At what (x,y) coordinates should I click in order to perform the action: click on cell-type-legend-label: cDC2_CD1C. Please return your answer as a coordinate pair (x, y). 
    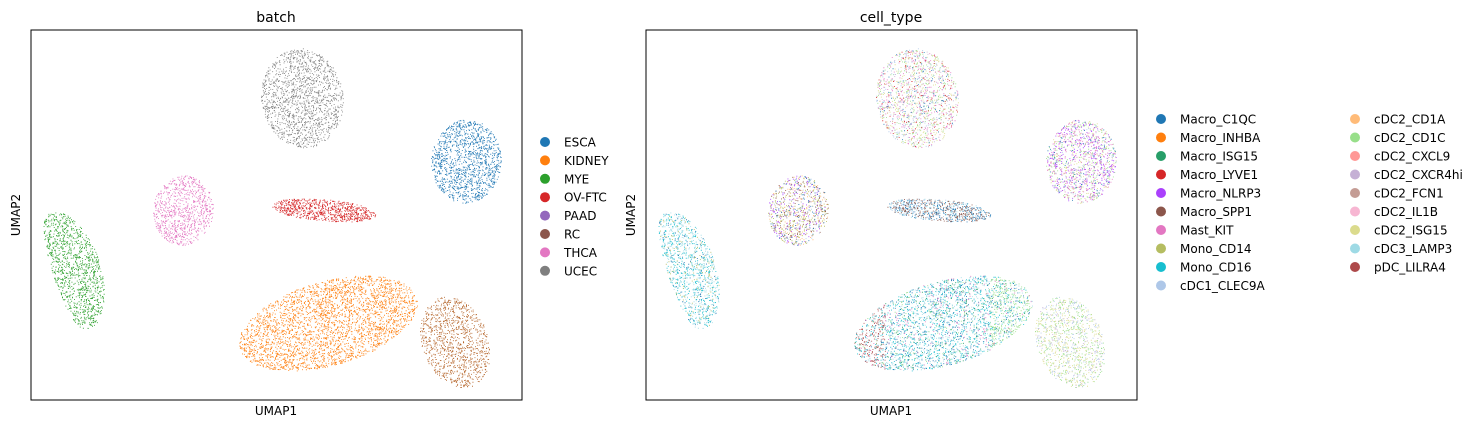
    Looking at the image, I should click on (1409, 138).